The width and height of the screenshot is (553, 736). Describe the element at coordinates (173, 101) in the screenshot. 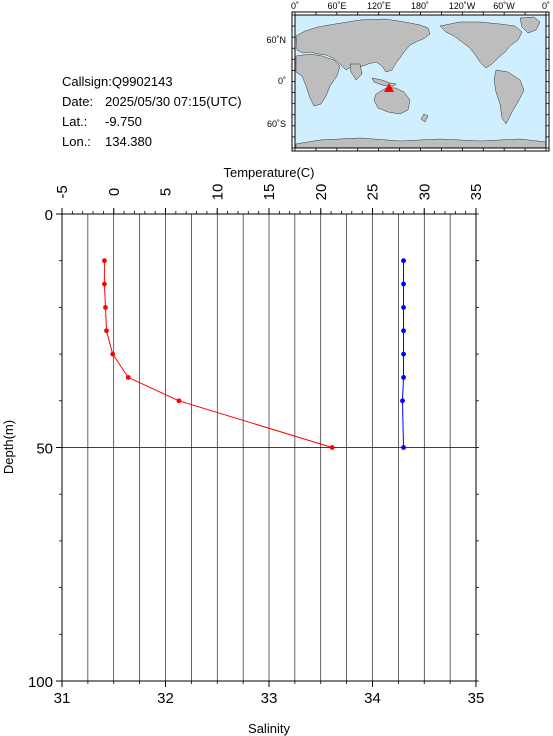

I see `date-value: 2025/05/30 07:15(UTC)` at that location.